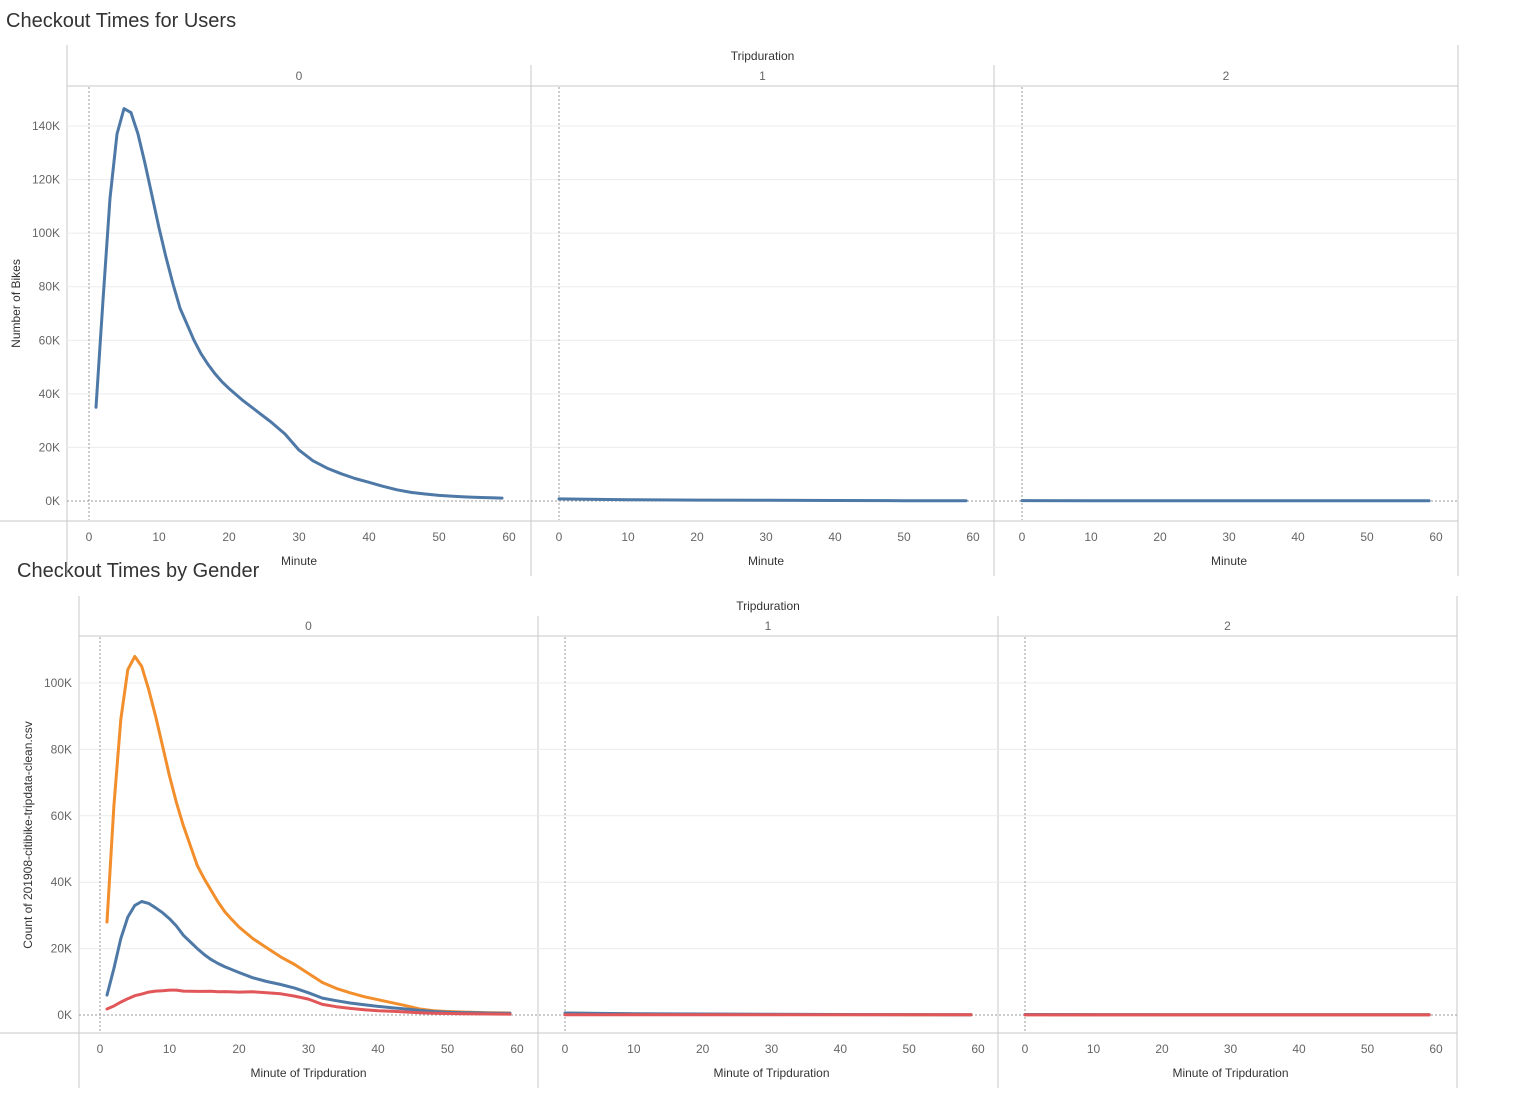 Image resolution: width=1515 pixels, height=1106 pixels. I want to click on chart-2-title: Checkout Times by Gender, so click(138, 571).